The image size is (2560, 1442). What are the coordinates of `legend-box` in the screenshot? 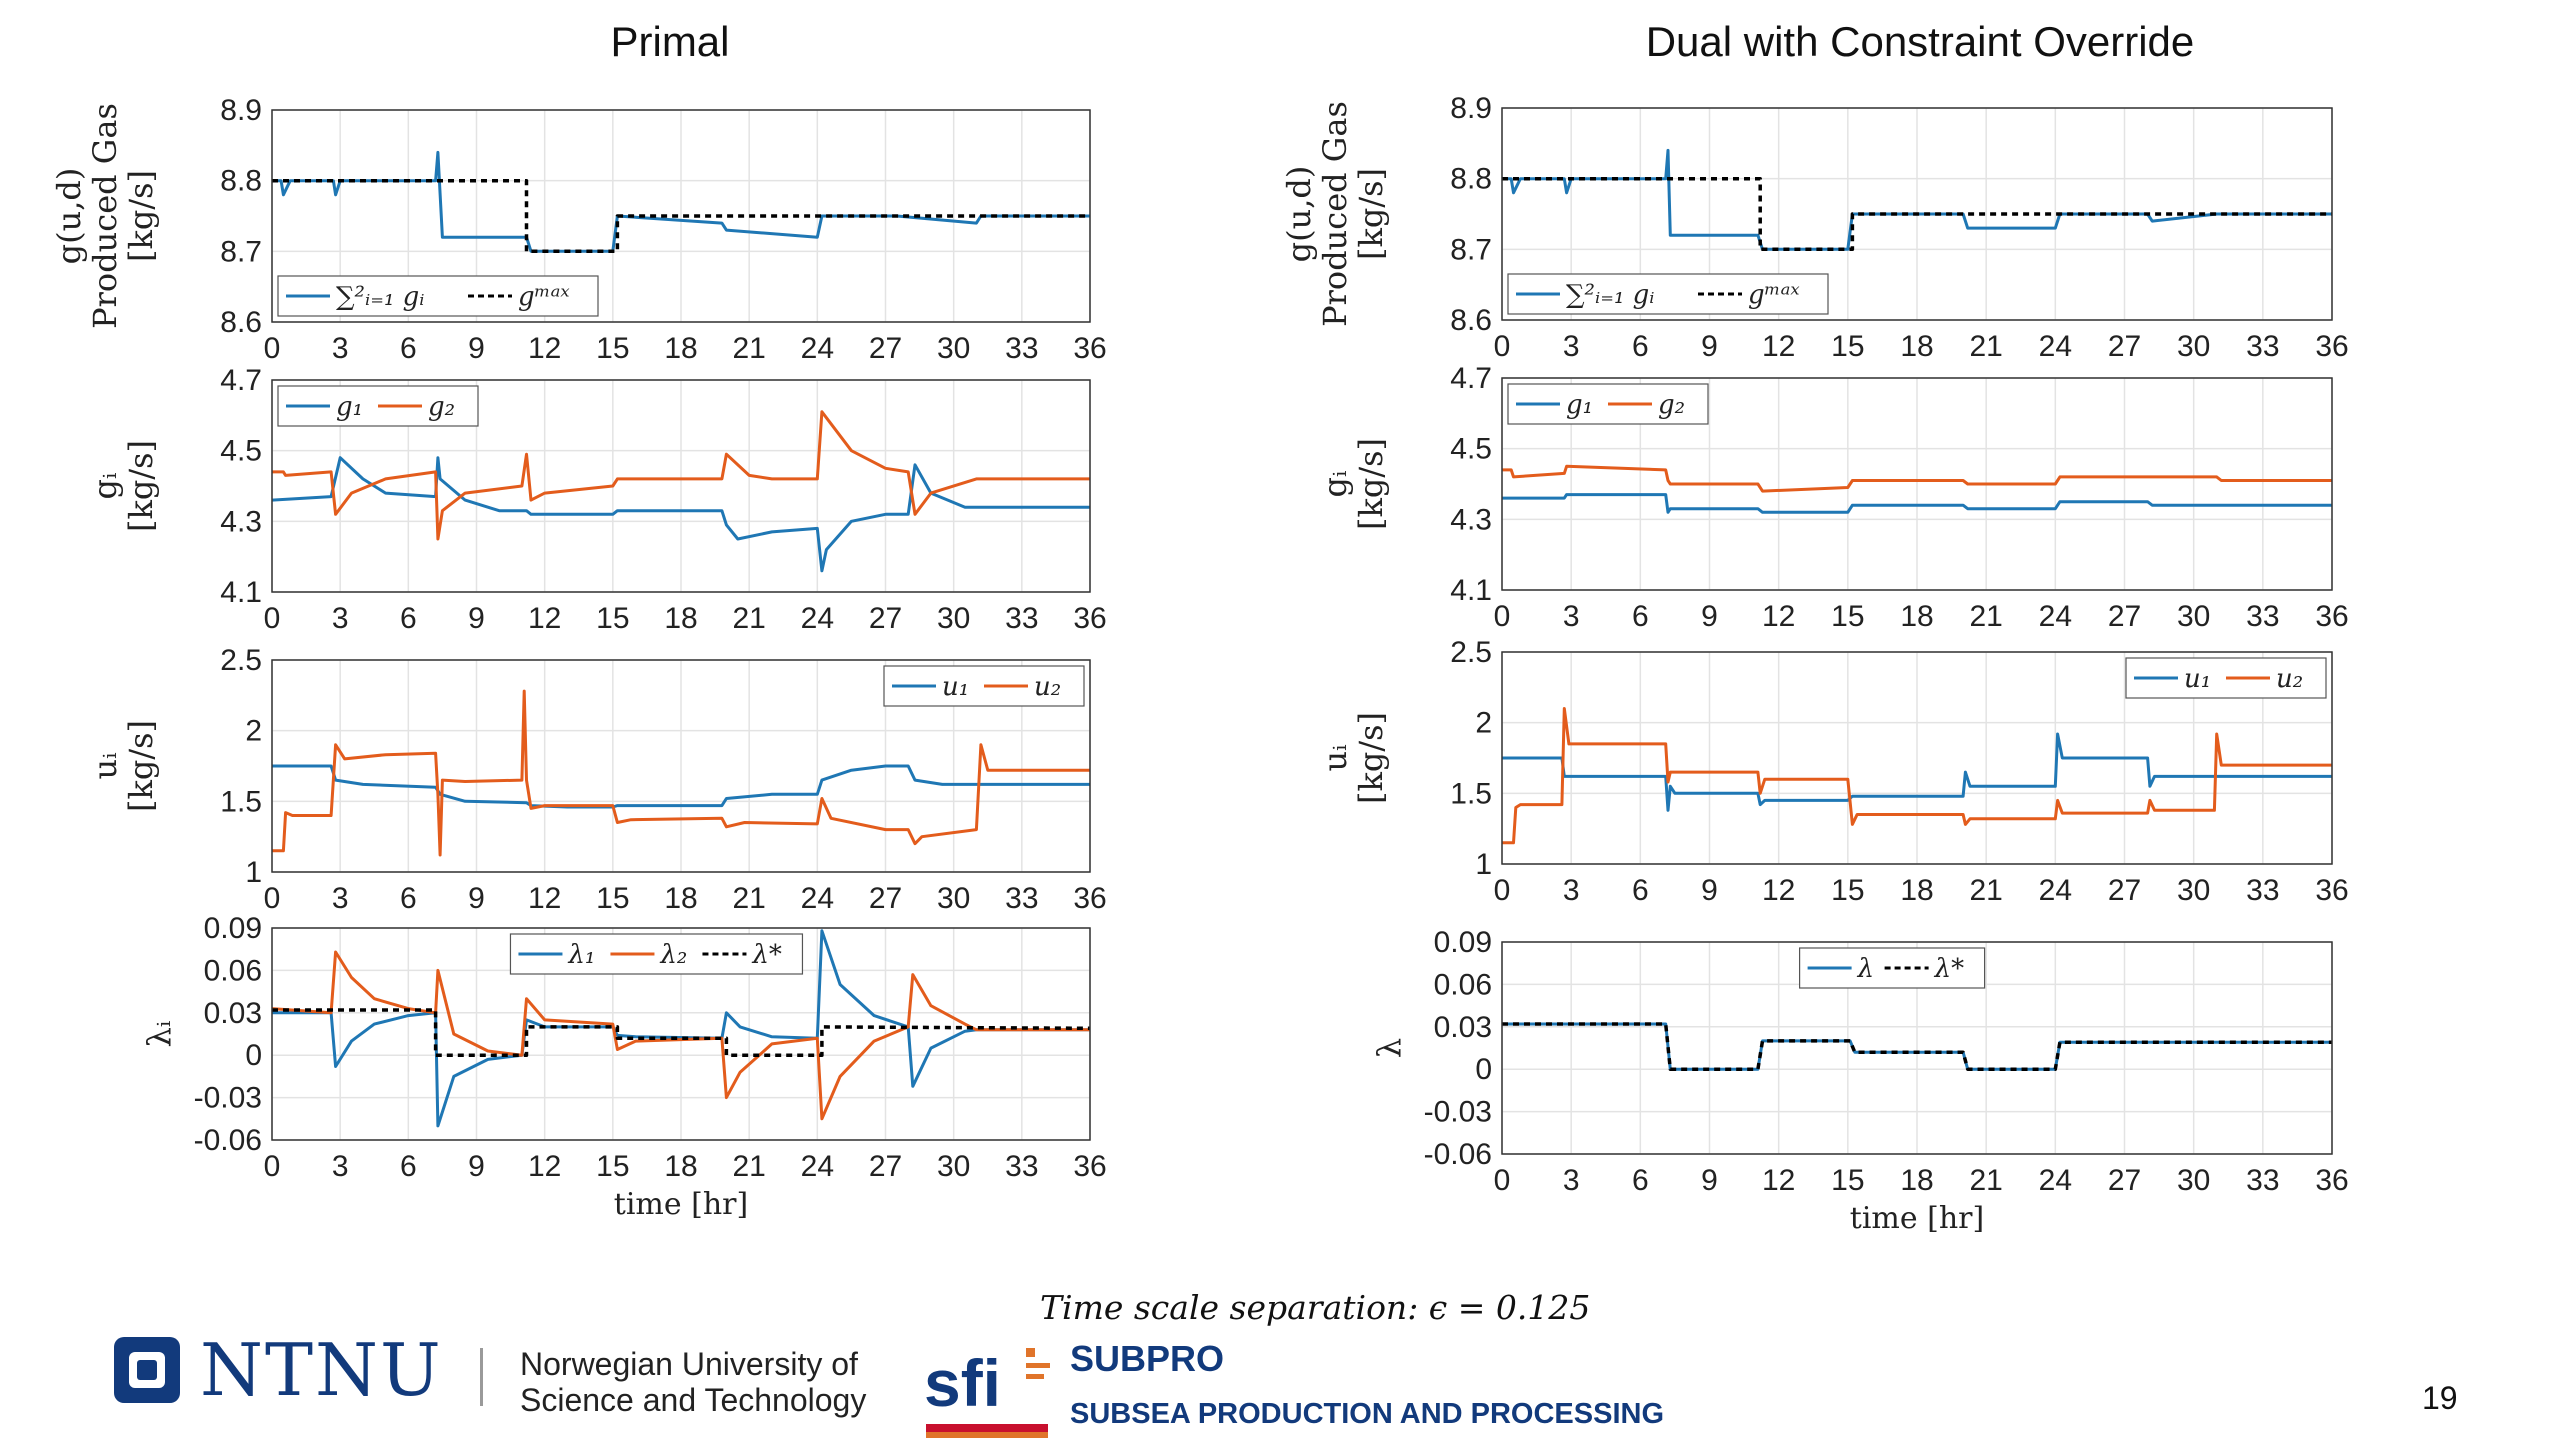 It's located at (438, 296).